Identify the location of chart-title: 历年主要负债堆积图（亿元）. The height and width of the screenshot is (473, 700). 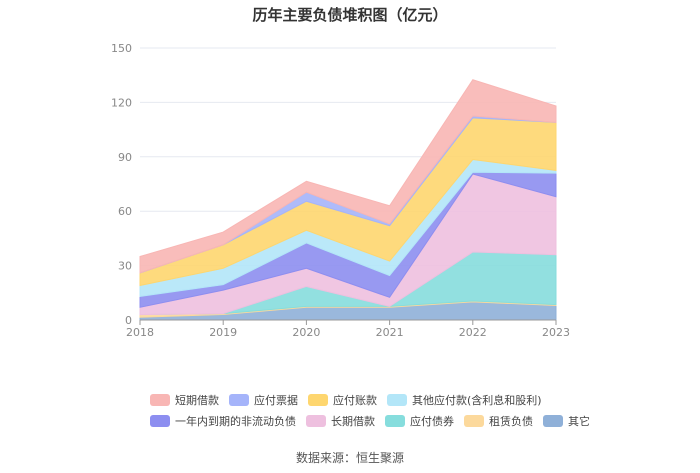
(350, 15).